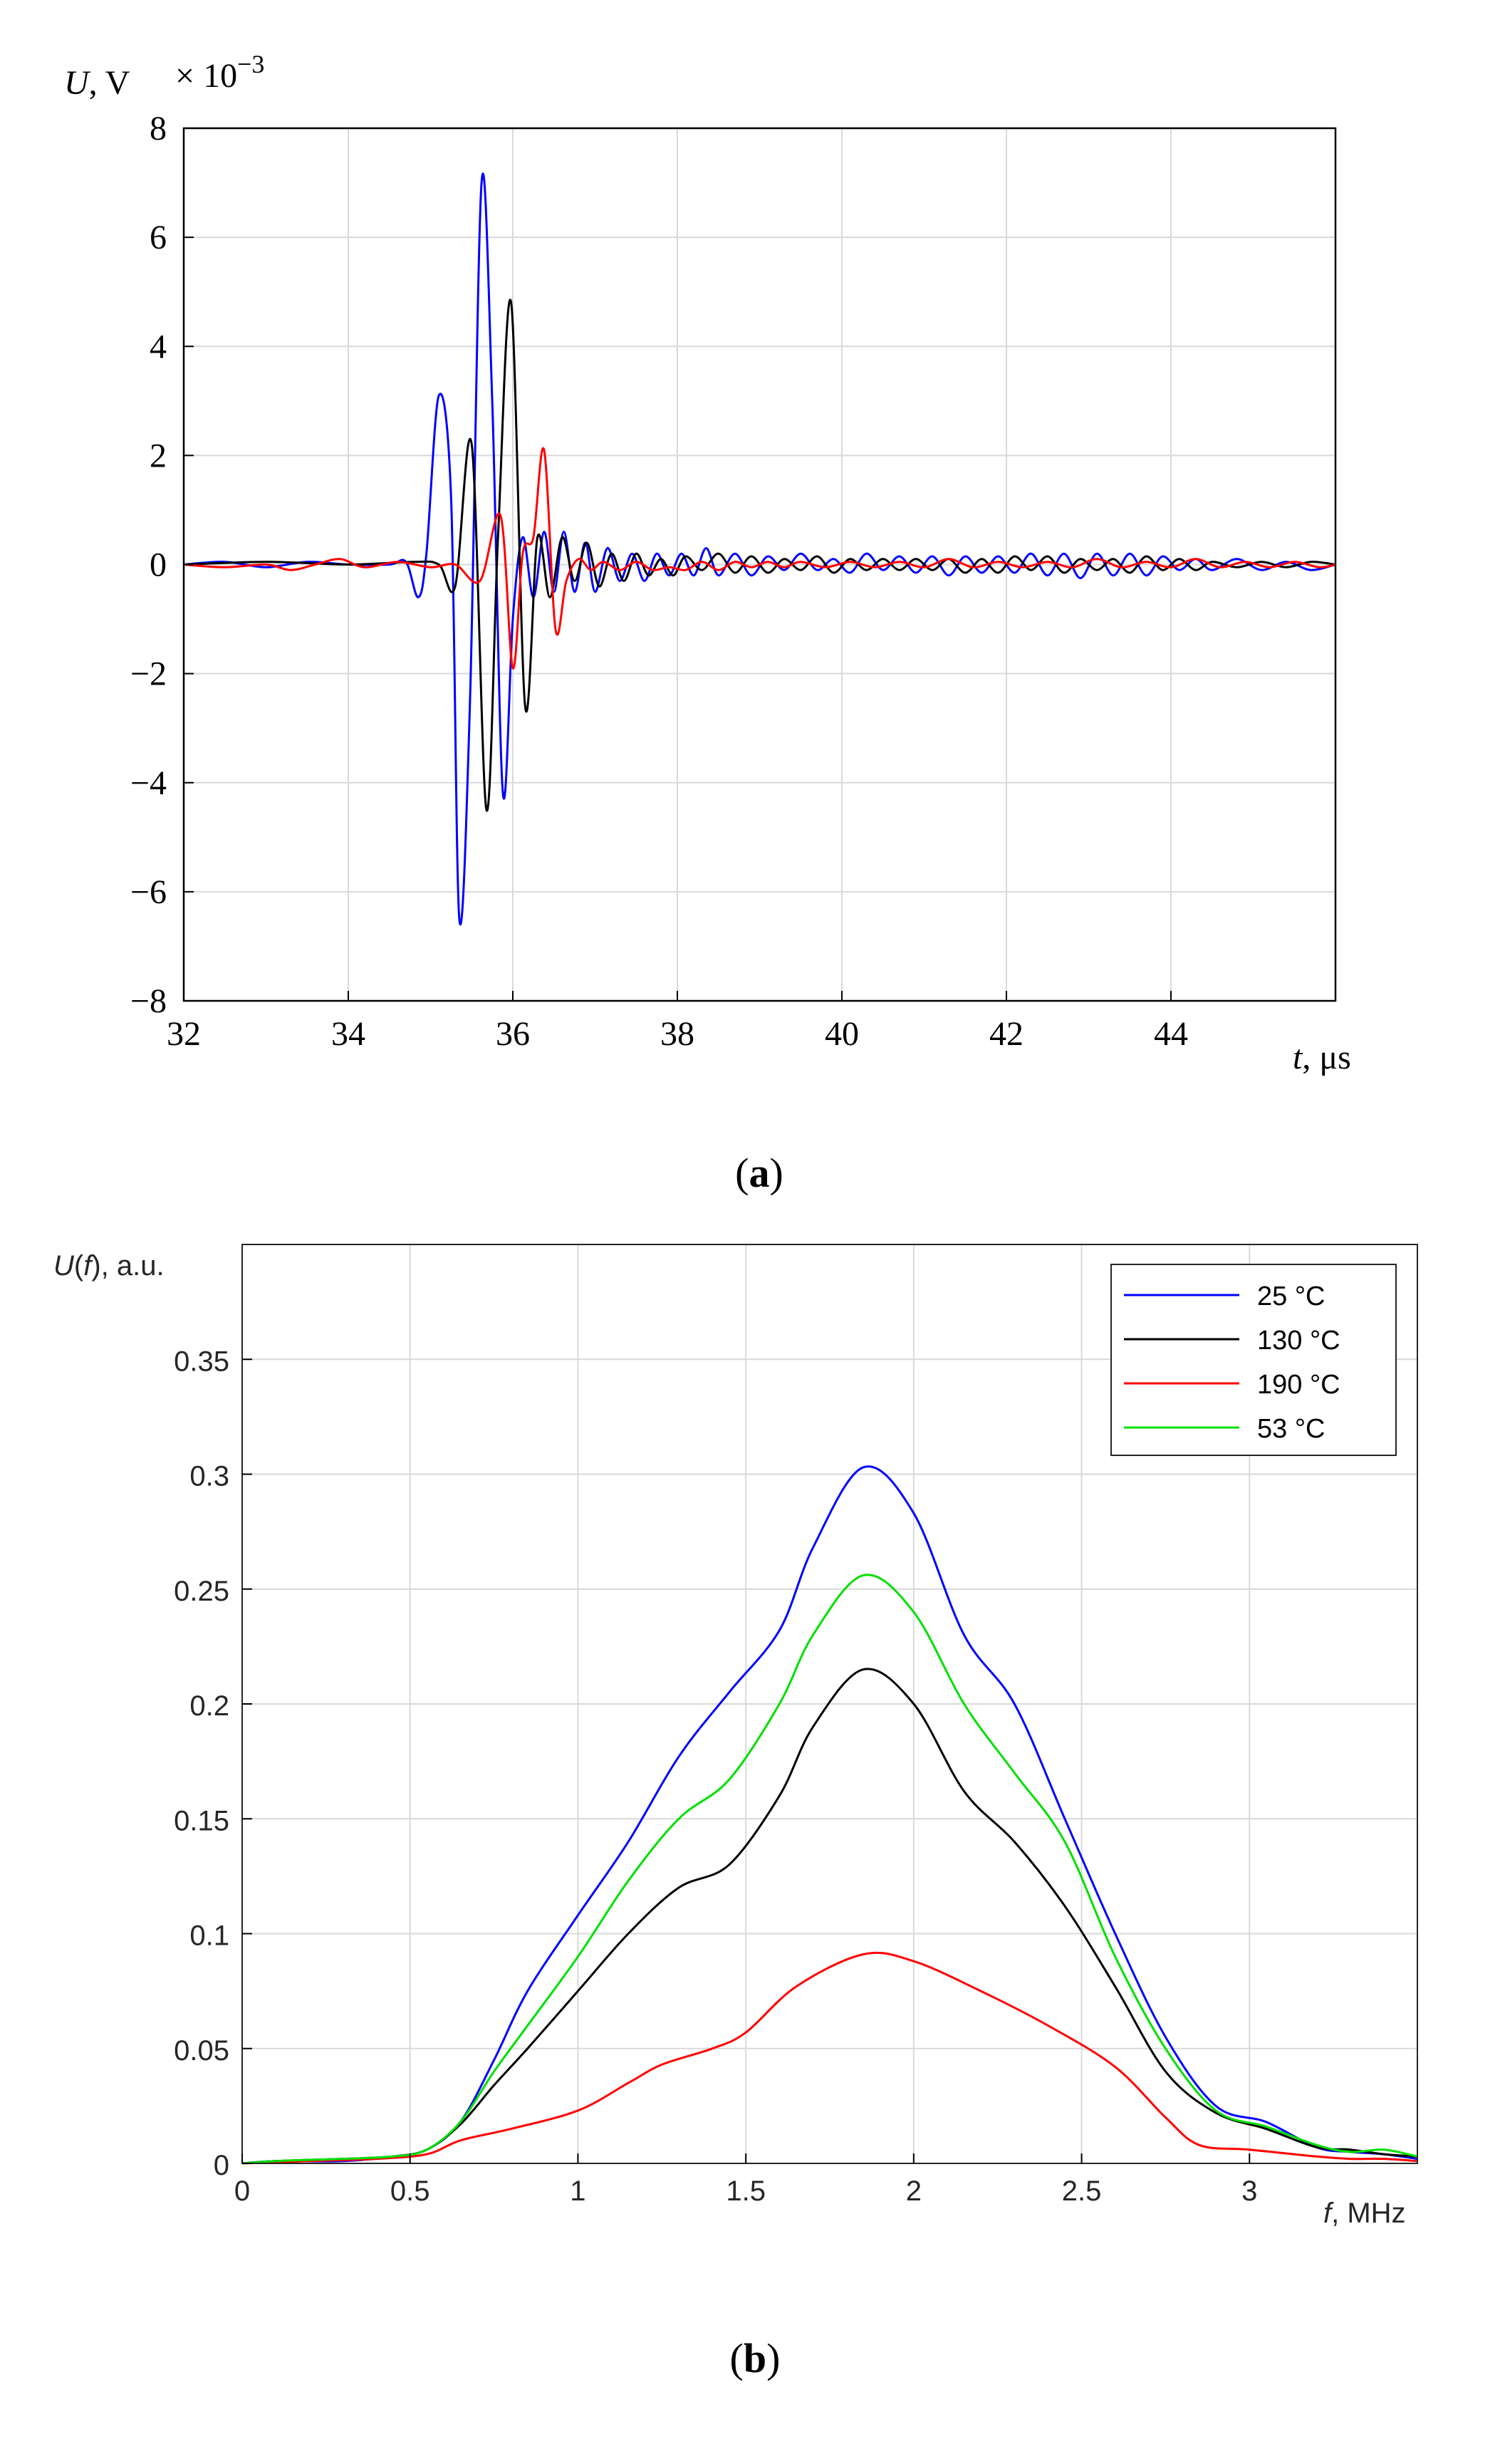 The width and height of the screenshot is (1500, 2464). Describe the element at coordinates (201, 1361) in the screenshot. I see `y-tick-label: 0.35` at that location.